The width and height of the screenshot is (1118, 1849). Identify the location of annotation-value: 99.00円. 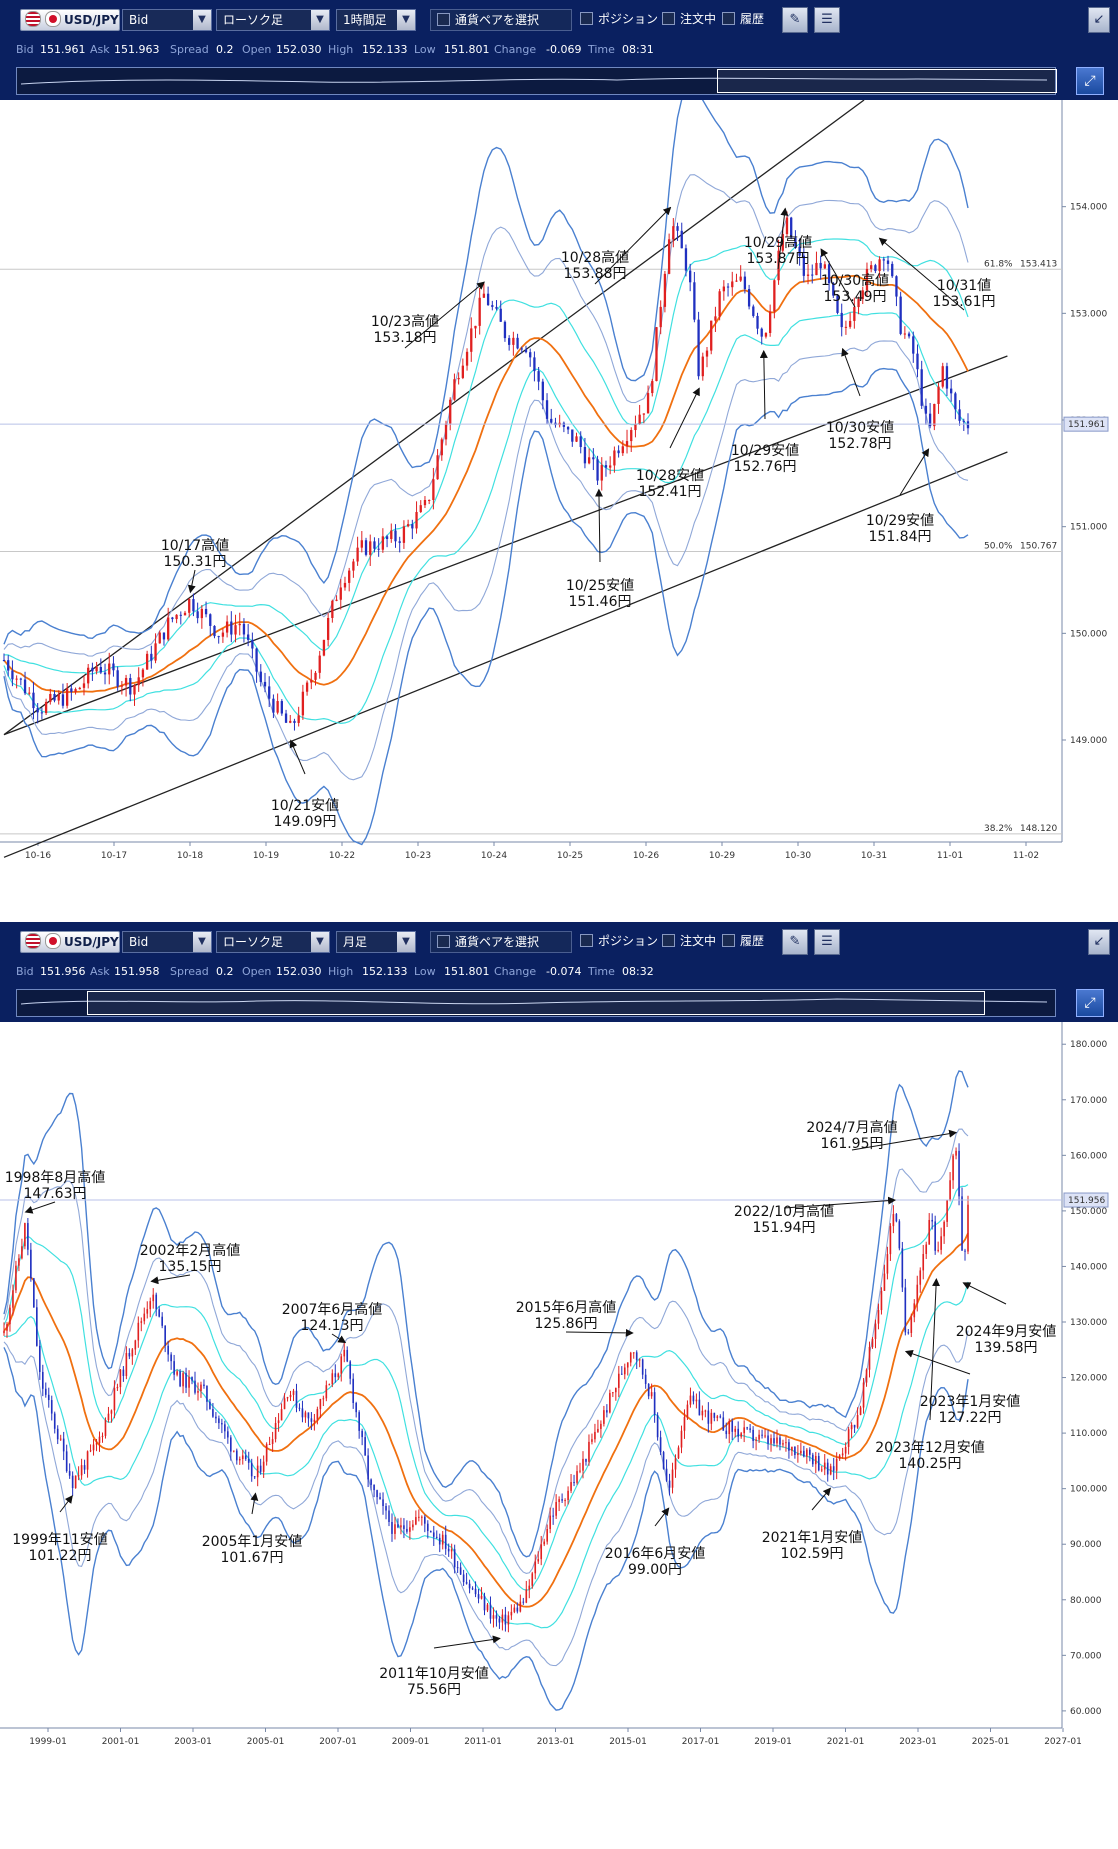
(655, 1570).